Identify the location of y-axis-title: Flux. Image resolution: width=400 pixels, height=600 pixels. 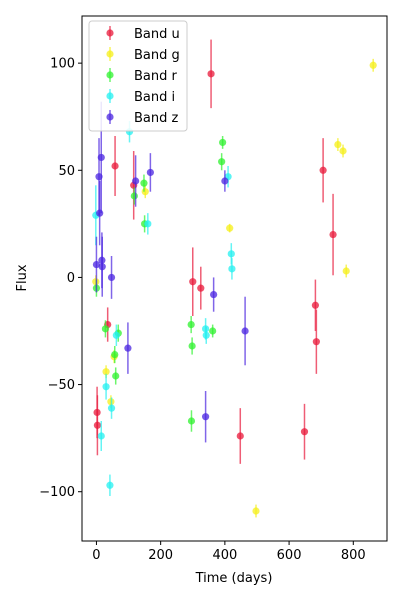
(22, 277).